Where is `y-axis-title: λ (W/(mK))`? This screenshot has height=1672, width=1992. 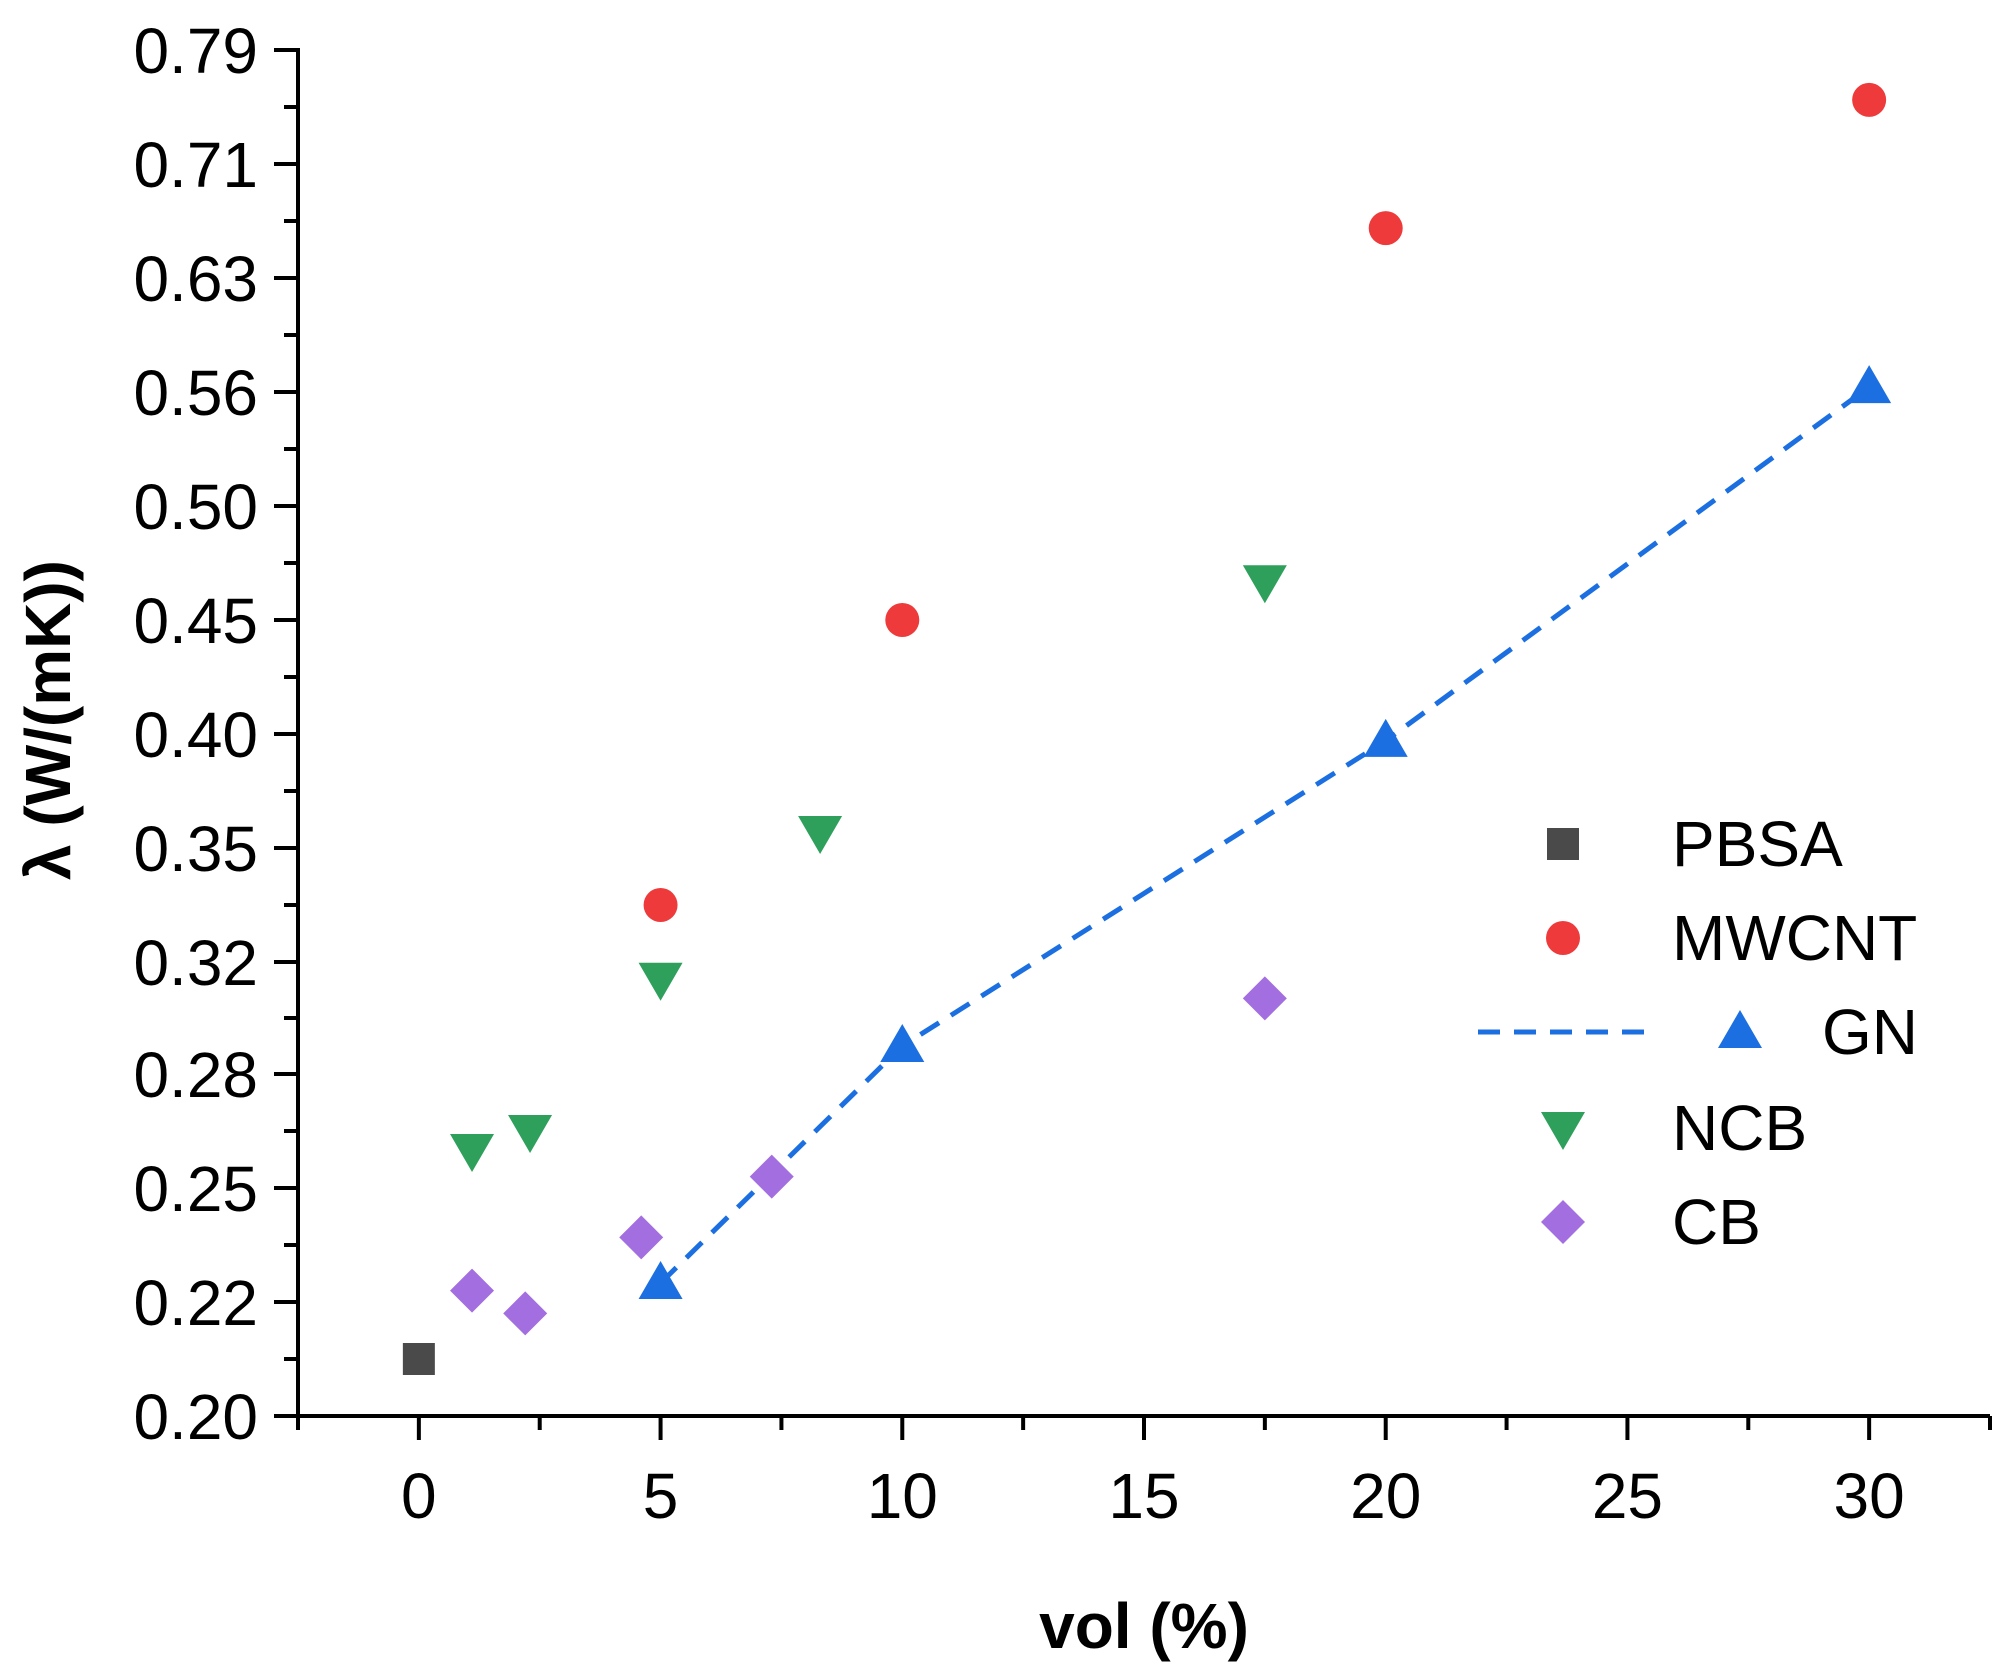
y-axis-title: λ (W/(mK)) is located at coordinates (48, 720).